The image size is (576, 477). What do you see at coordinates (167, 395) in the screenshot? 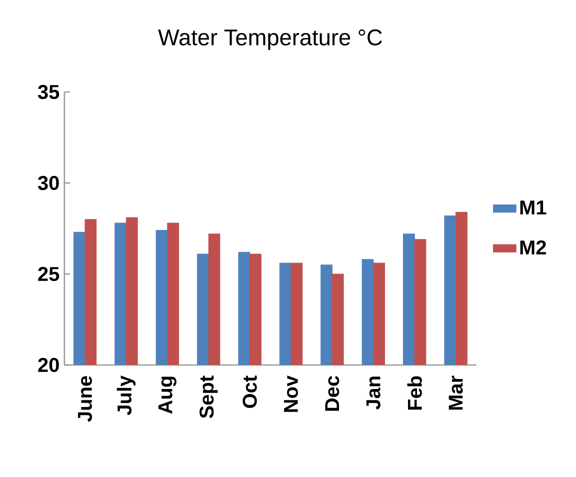
I see `x-tick-label: Aug` at bounding box center [167, 395].